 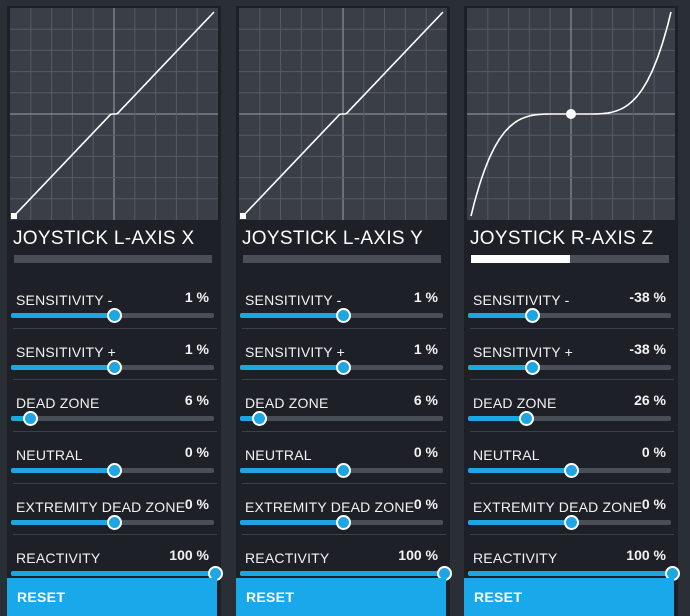 I want to click on param-row-sensitivity-minus: SENSITIVITY - 1 %, so click(x=343, y=302).